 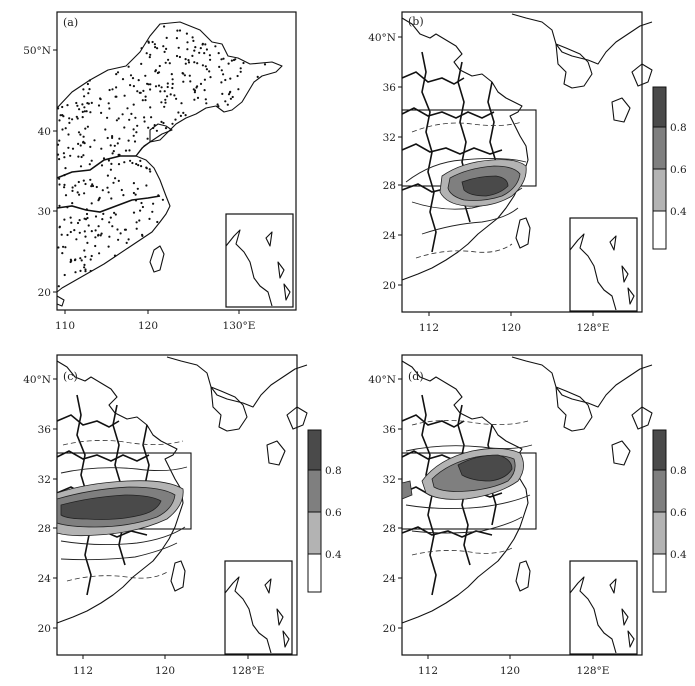 I want to click on colorbar-d-label-3: 0.4, so click(x=678, y=555).